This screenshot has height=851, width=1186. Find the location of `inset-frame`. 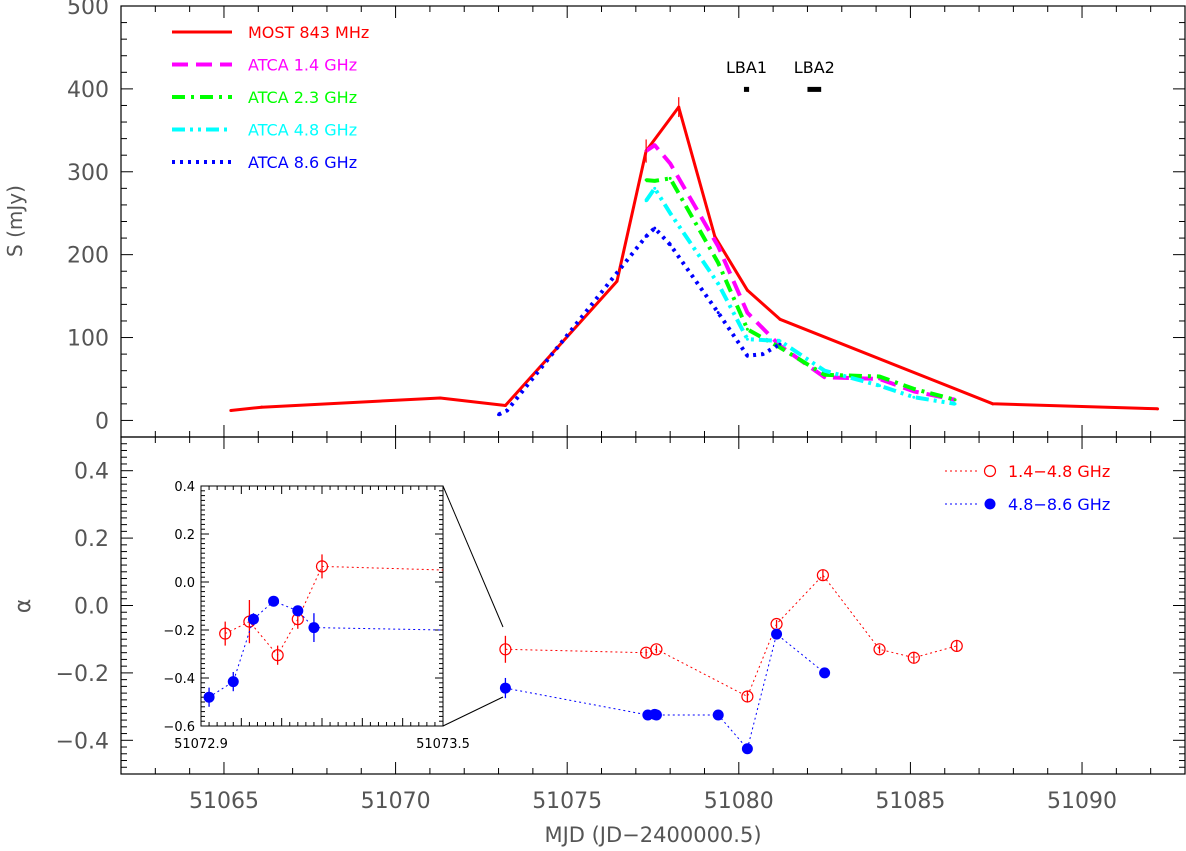

inset-frame is located at coordinates (322, 606).